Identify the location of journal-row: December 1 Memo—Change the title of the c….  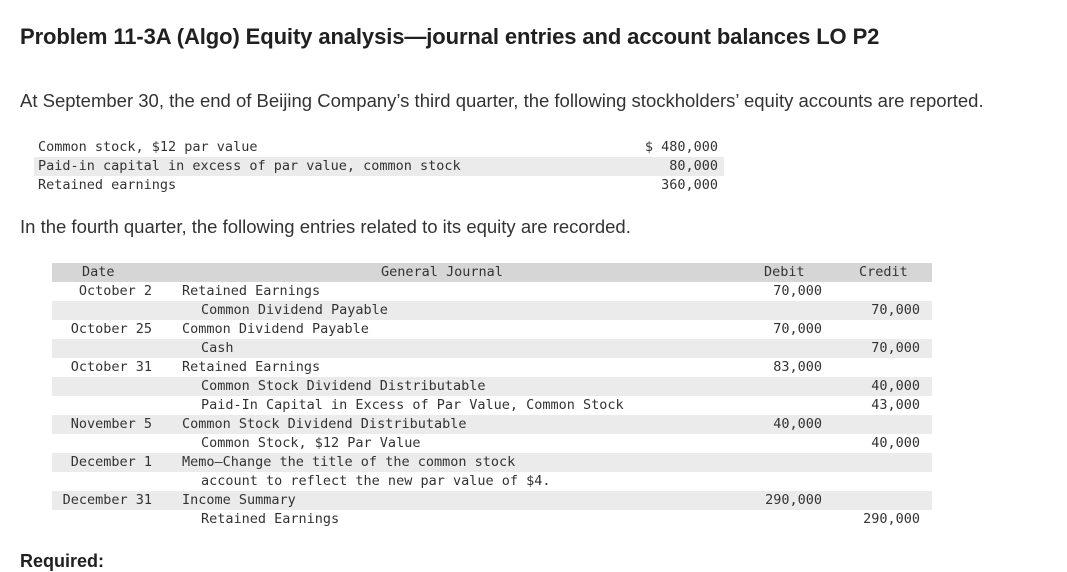
(492, 462).